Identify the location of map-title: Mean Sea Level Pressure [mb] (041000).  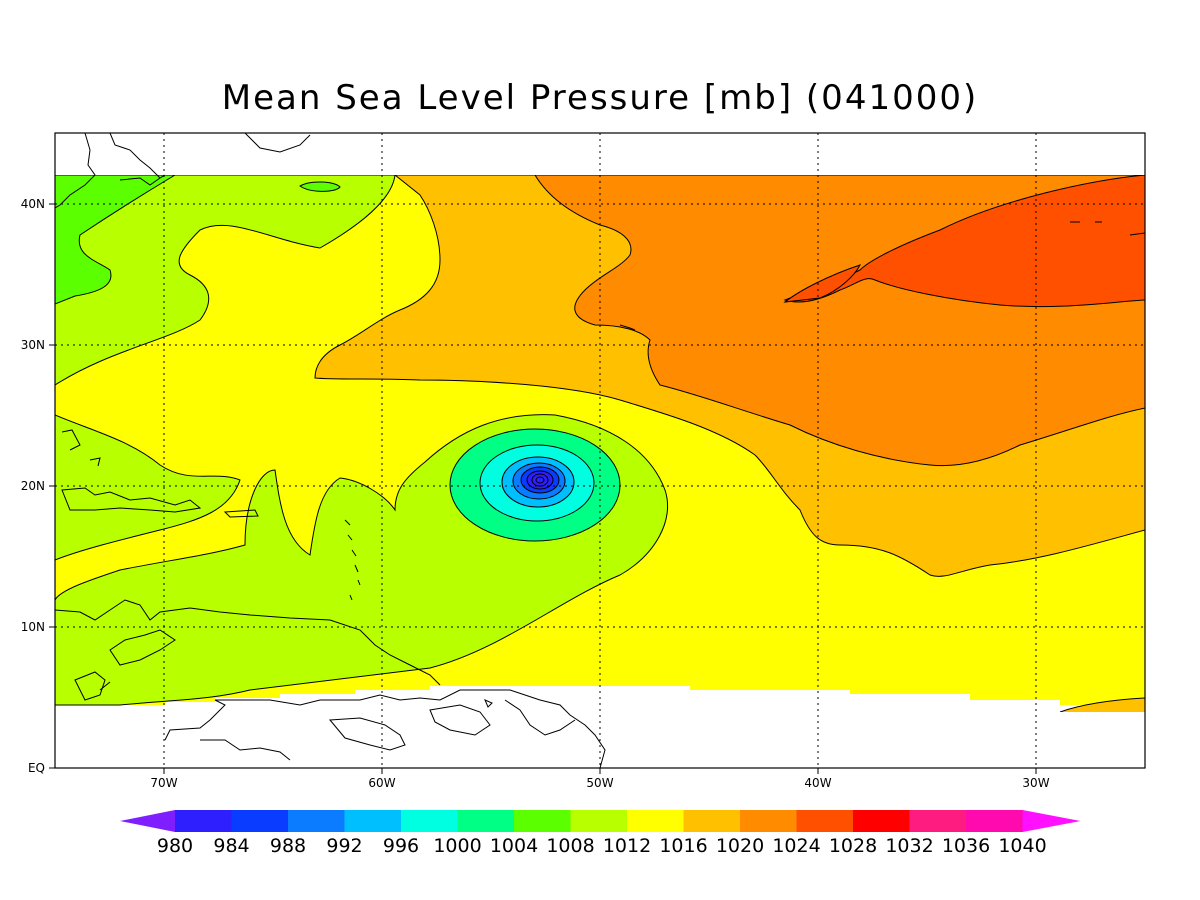
(600, 98).